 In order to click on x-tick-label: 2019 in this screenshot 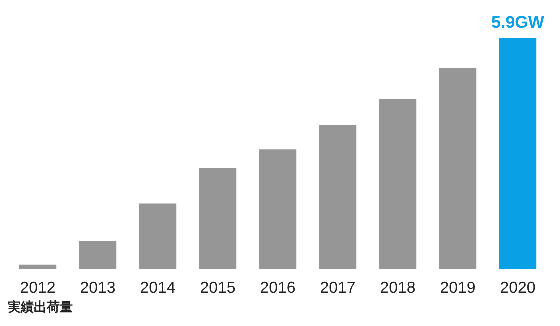, I will do `click(458, 289)`.